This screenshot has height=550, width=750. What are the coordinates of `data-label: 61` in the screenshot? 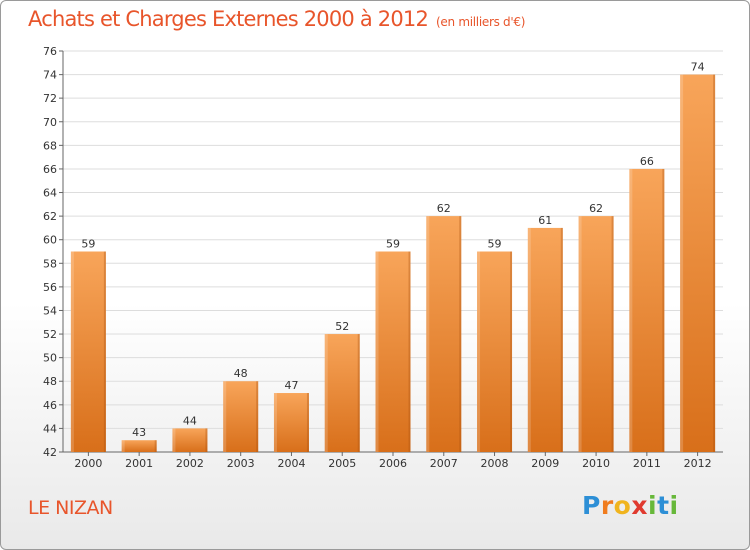 It's located at (545, 220).